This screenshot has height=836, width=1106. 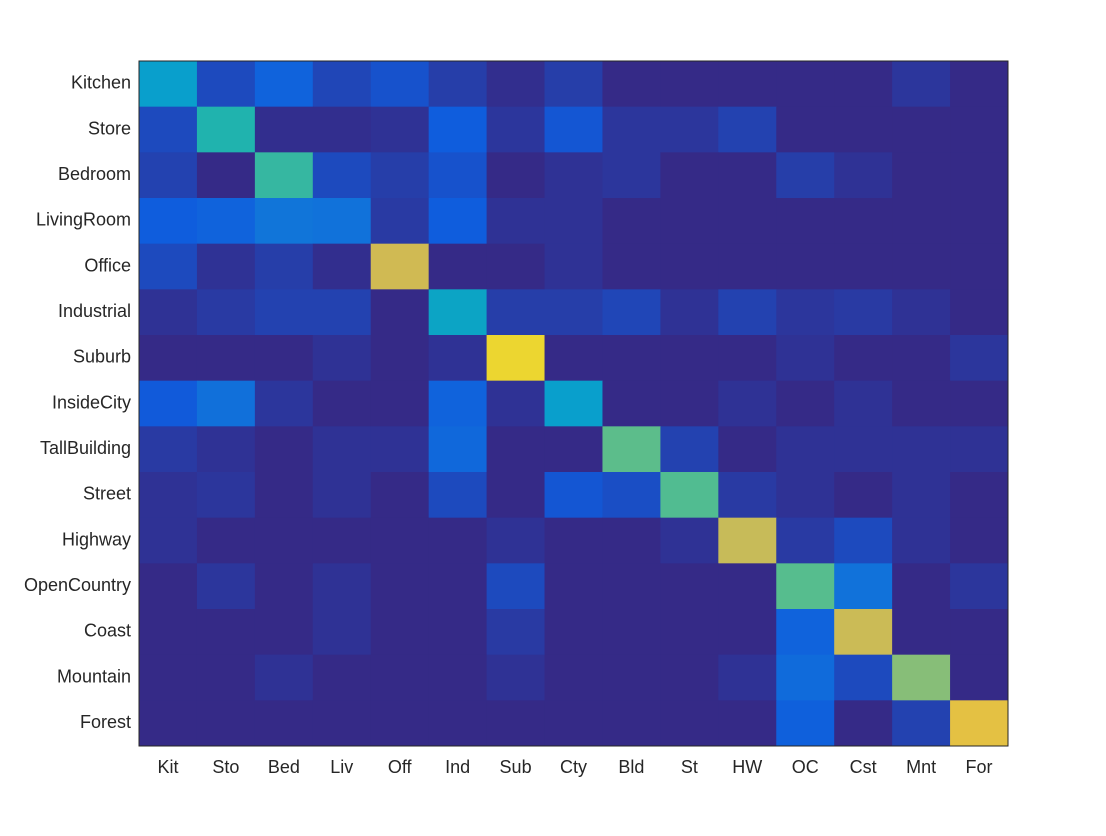 I want to click on y-tick-label: LivingRoom, so click(x=83, y=220).